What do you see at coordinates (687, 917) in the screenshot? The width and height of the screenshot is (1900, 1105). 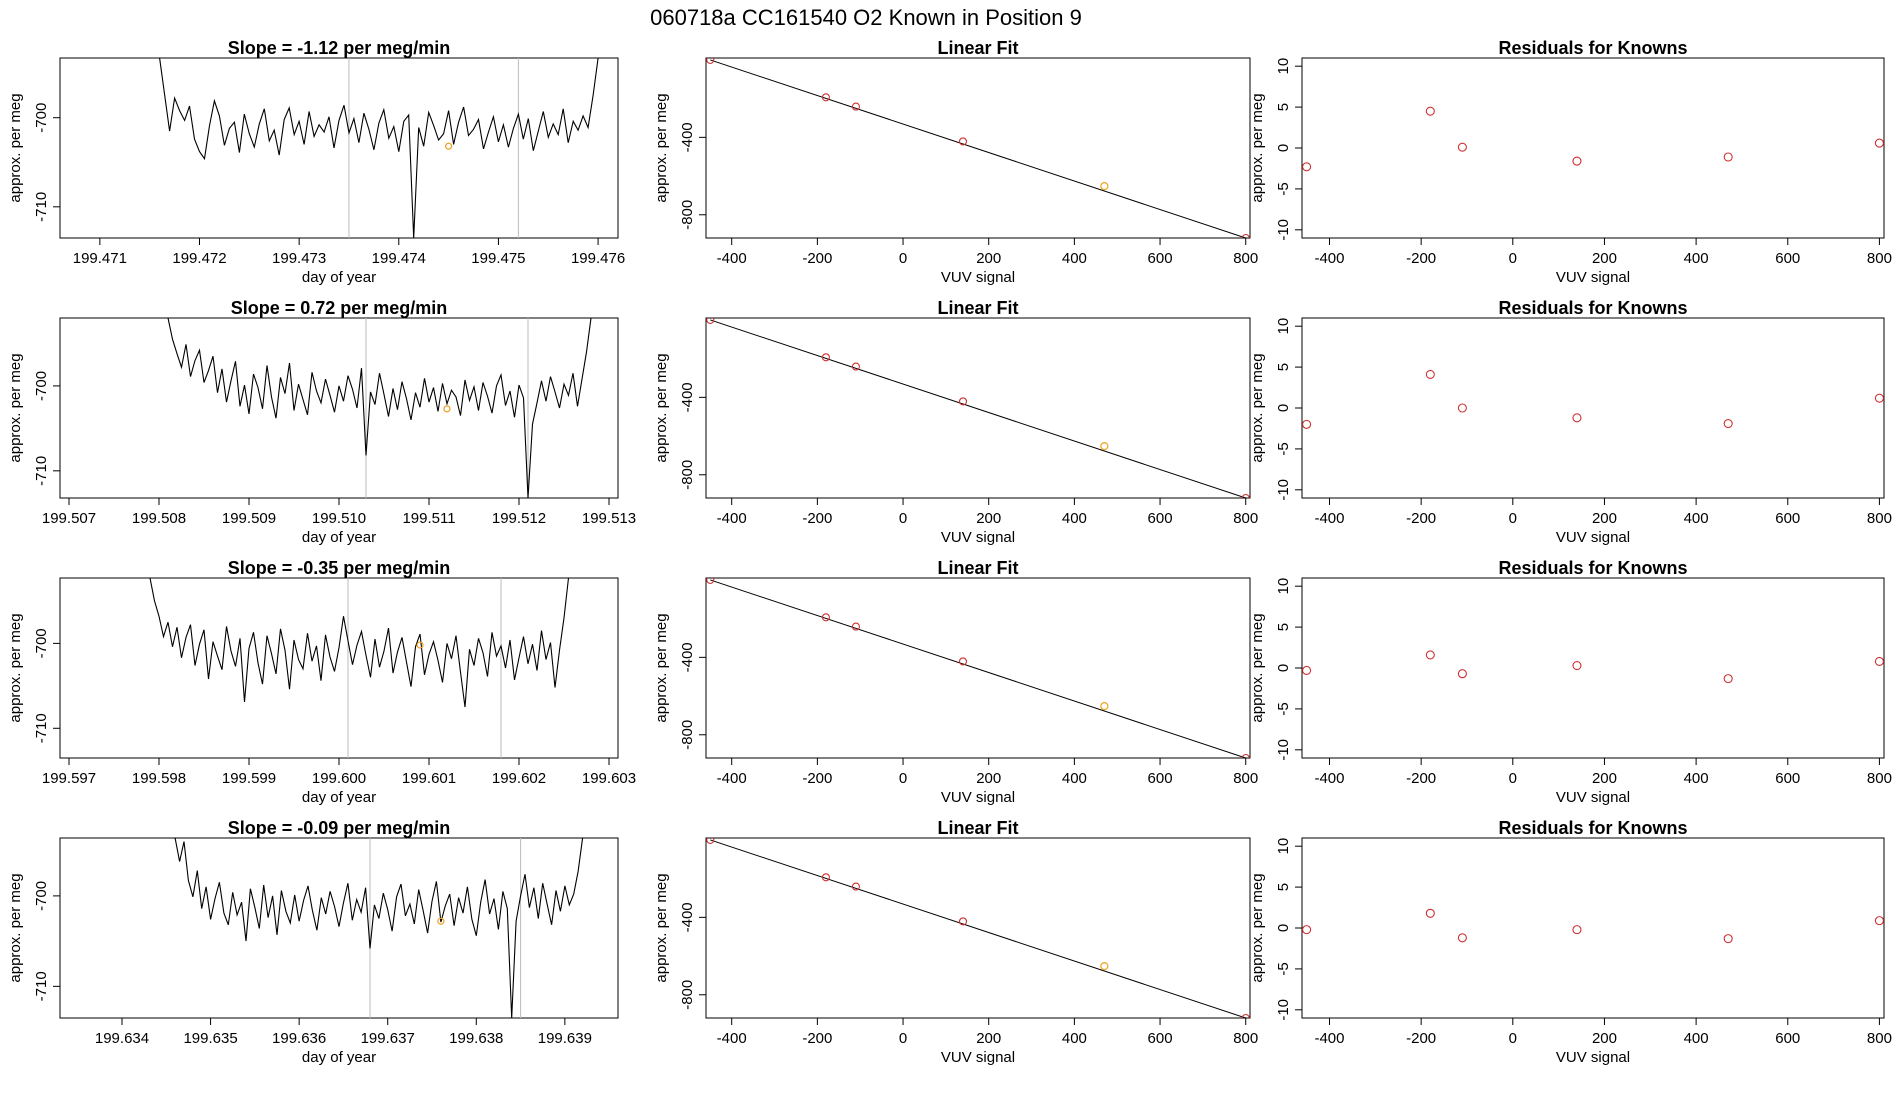 I see `y-tick-label: -400` at bounding box center [687, 917].